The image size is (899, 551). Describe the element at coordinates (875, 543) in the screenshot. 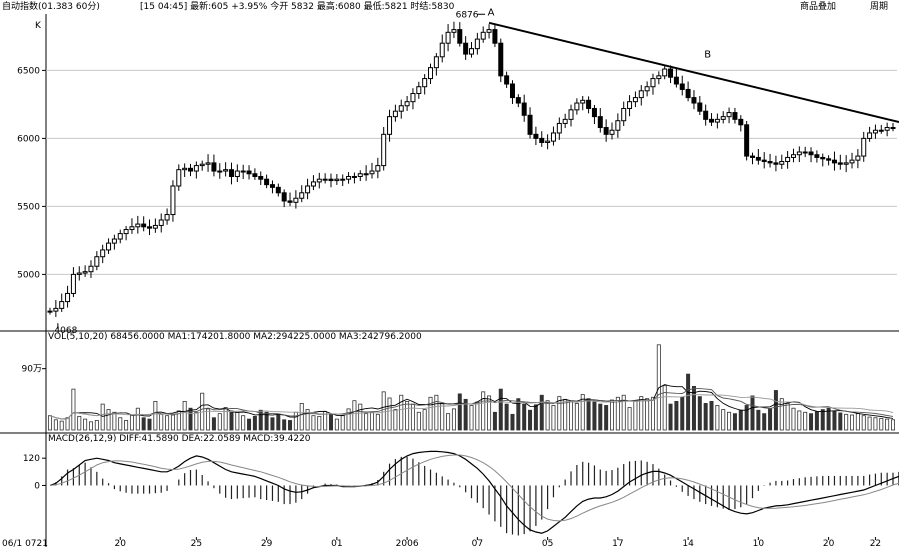

I see `x-axis-label: 22` at that location.